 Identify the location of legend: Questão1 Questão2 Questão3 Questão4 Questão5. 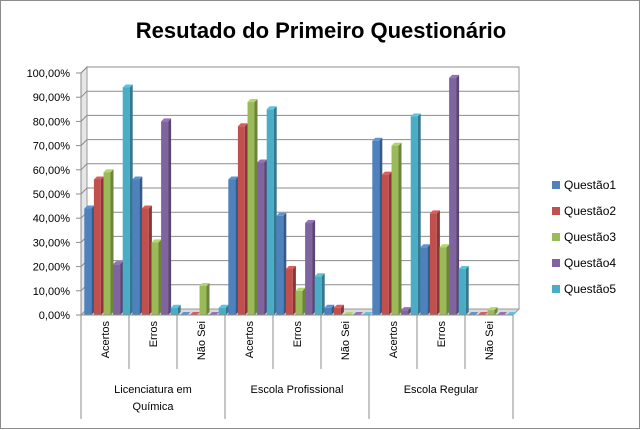
(584, 237).